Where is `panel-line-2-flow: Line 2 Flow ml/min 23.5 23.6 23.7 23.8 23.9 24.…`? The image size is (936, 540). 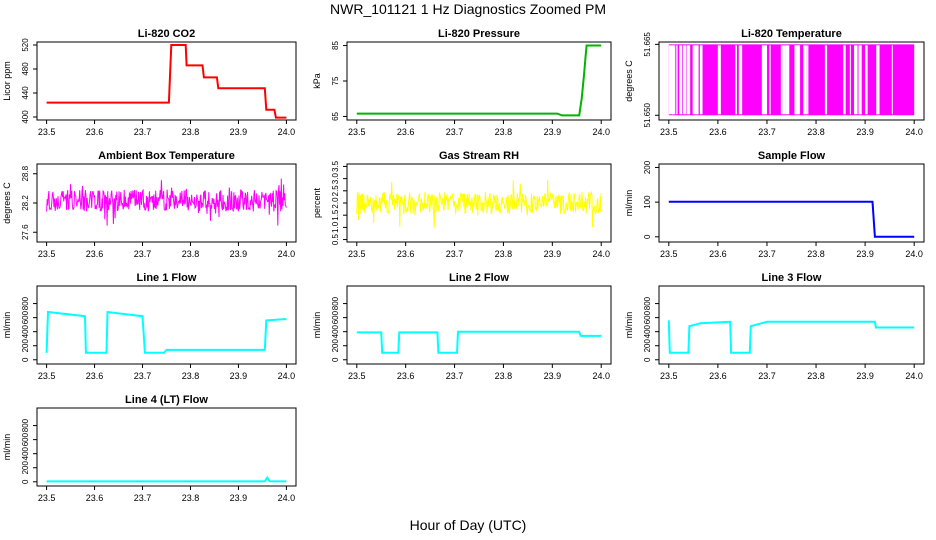
panel-line-2-flow: Line 2 Flow ml/min 23.5 23.6 23.7 23.8 23.9 24.… is located at coordinates (462, 326).